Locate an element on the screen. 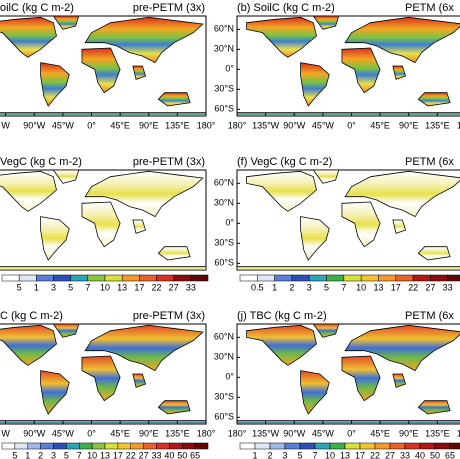 This screenshot has height=459, width=460. colorbar-label: 13 is located at coordinates (345, 454).